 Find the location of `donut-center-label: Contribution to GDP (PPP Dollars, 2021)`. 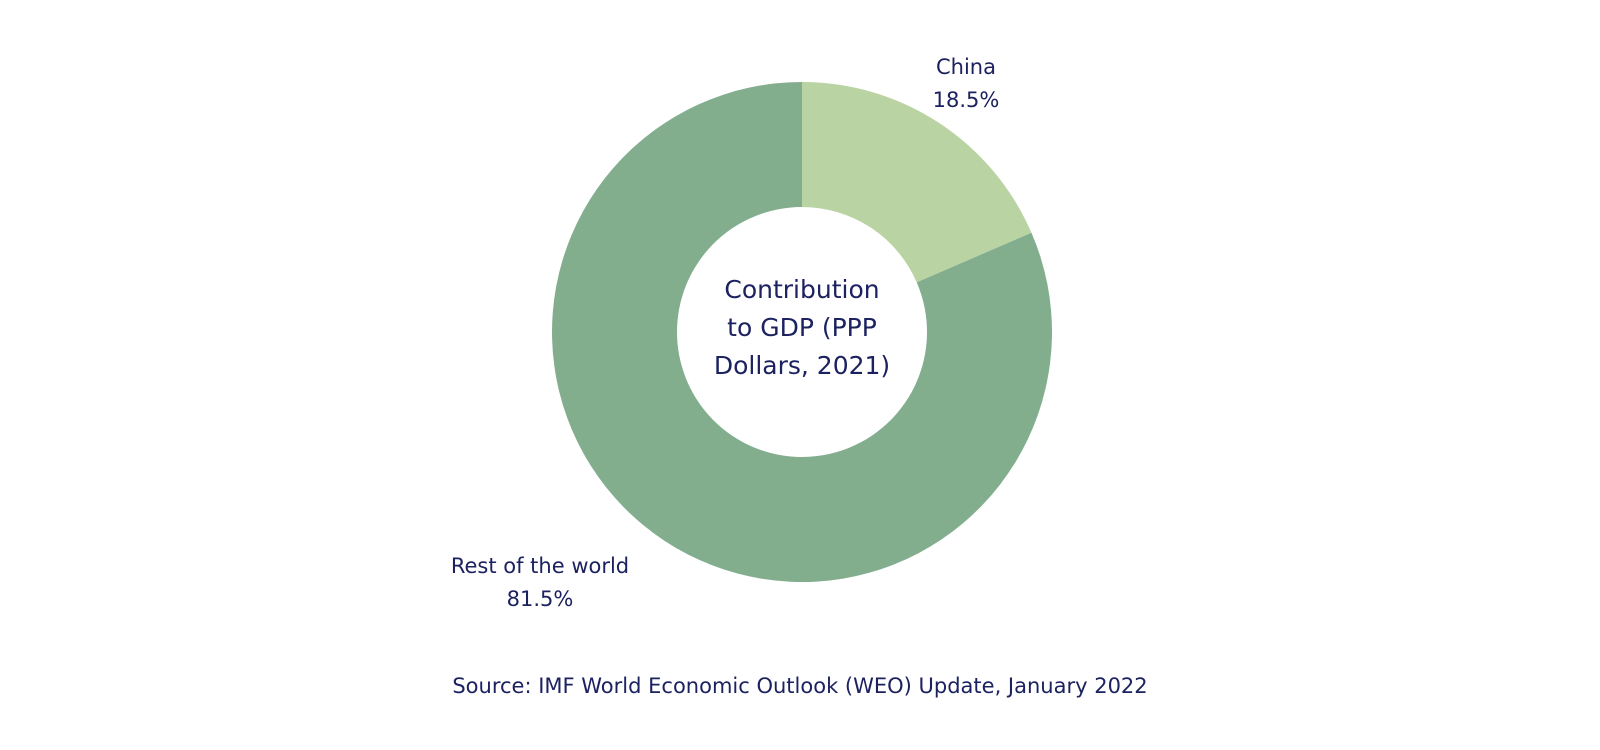

donut-center-label: Contribution to GDP (PPP Dollars, 2021) is located at coordinates (802, 327).